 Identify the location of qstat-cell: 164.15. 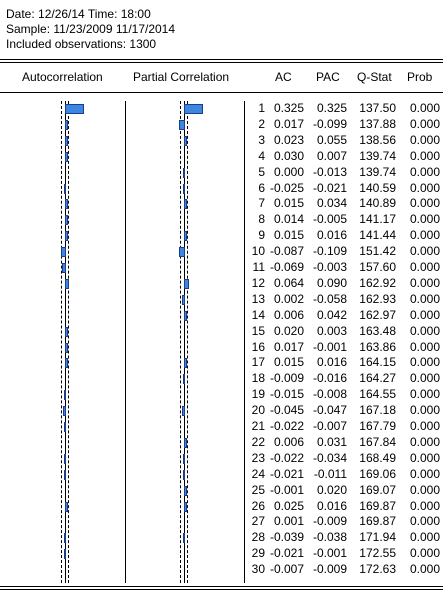
(377, 362).